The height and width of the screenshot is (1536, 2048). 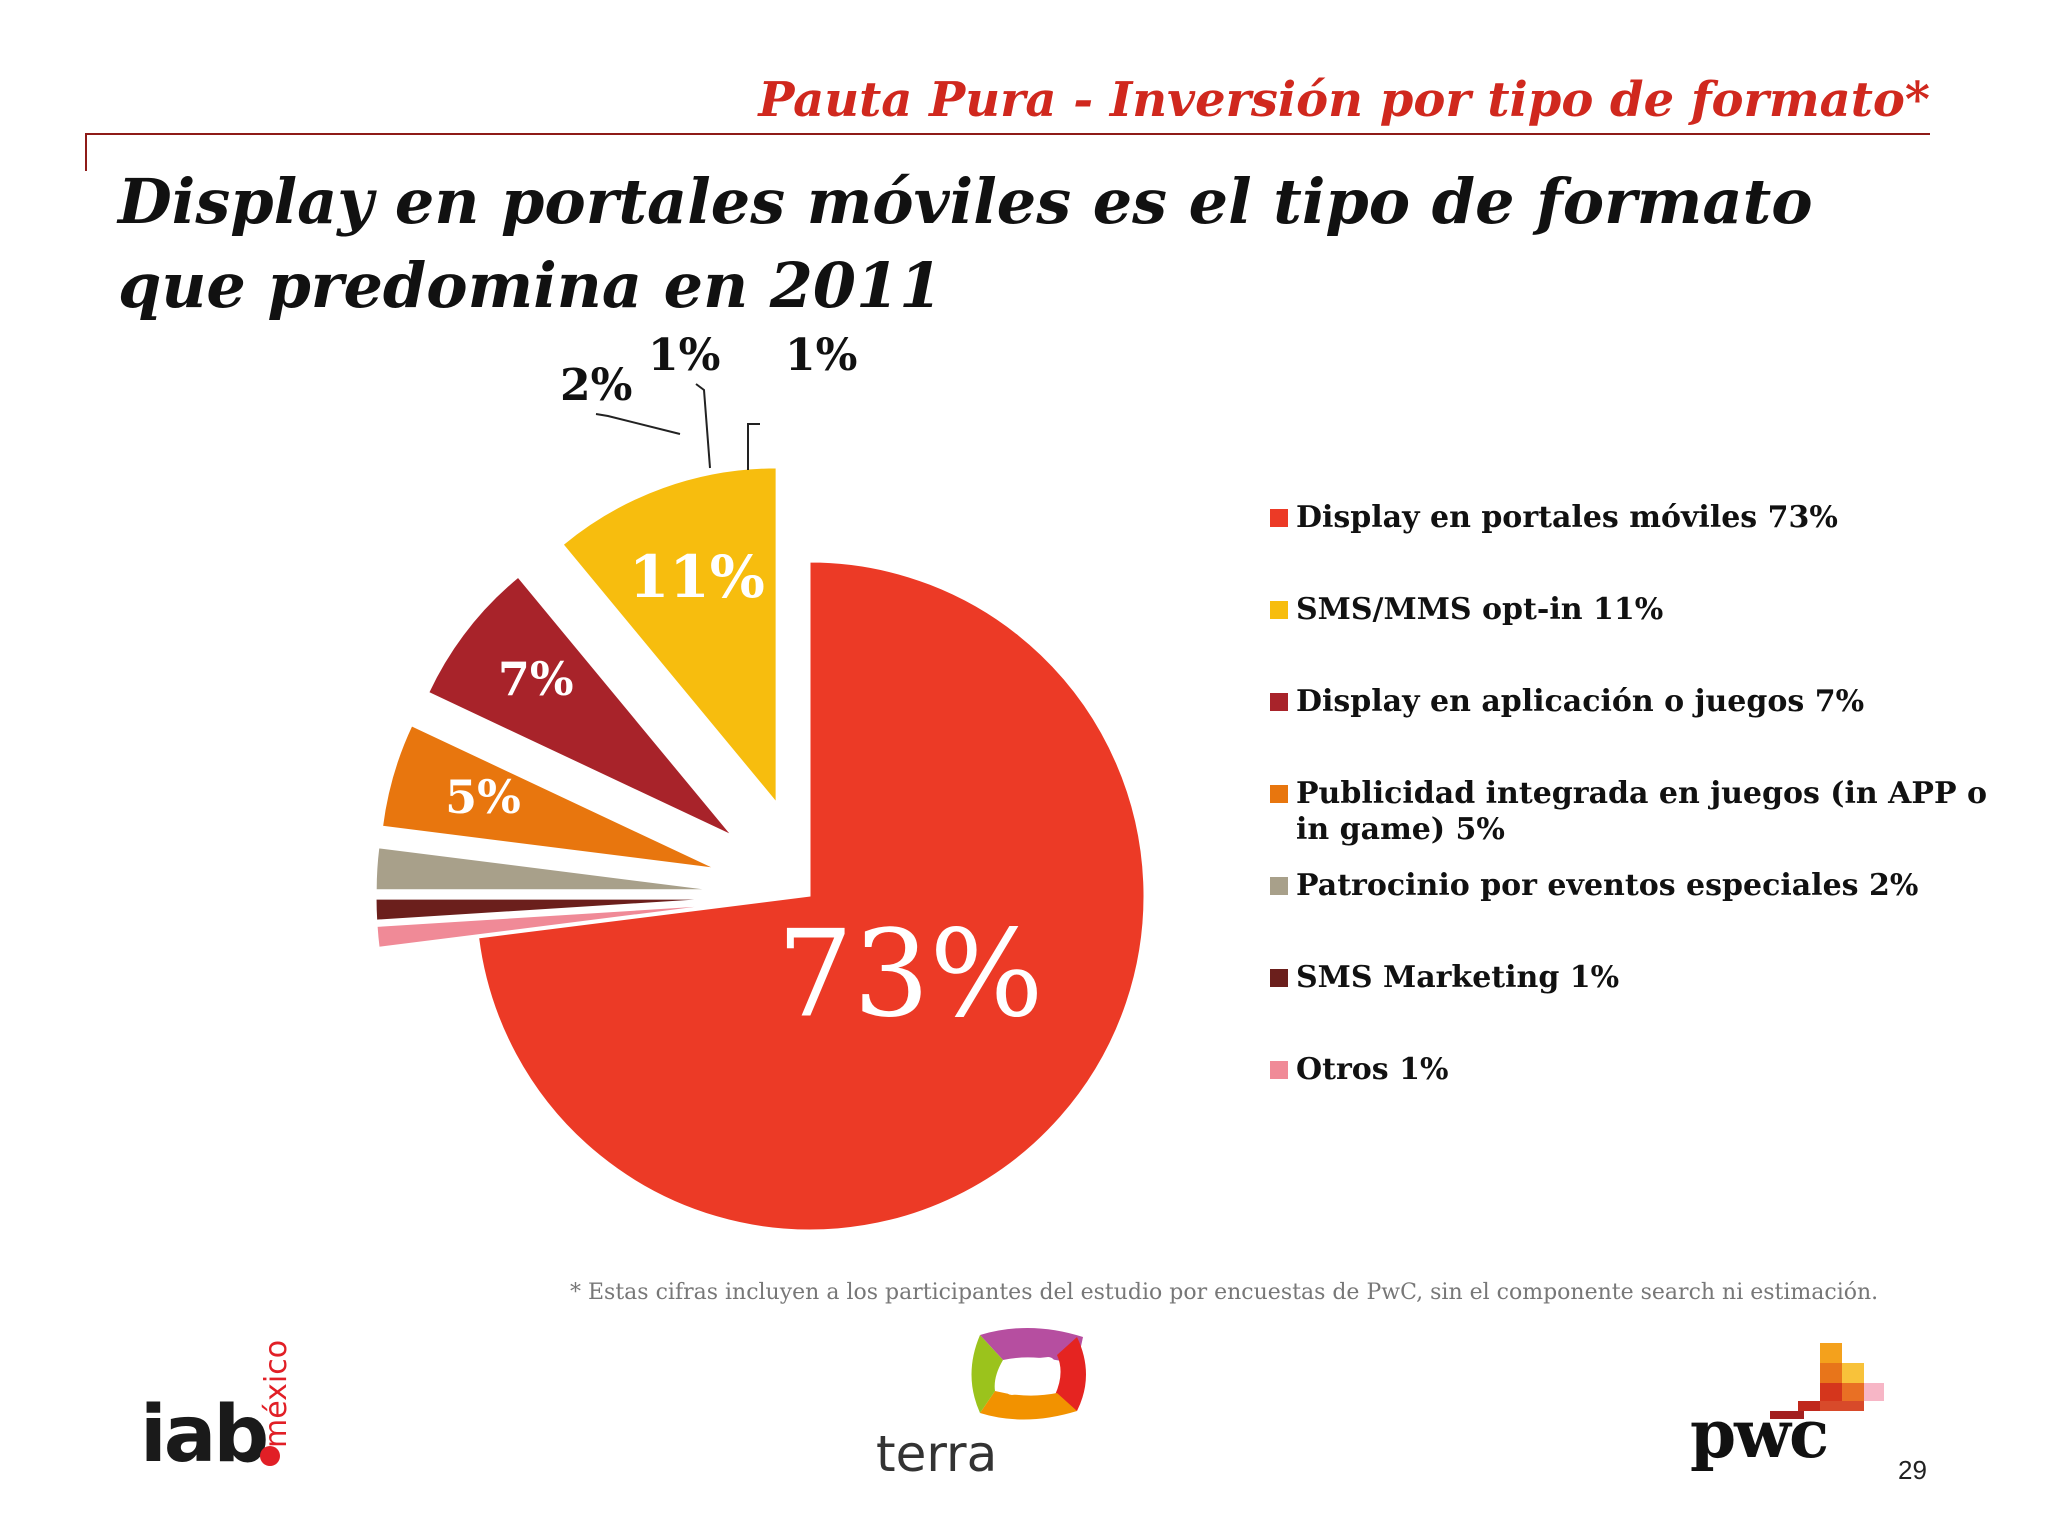 What do you see at coordinates (937, 1454) in the screenshot?
I see `terra-logo-text: terra` at bounding box center [937, 1454].